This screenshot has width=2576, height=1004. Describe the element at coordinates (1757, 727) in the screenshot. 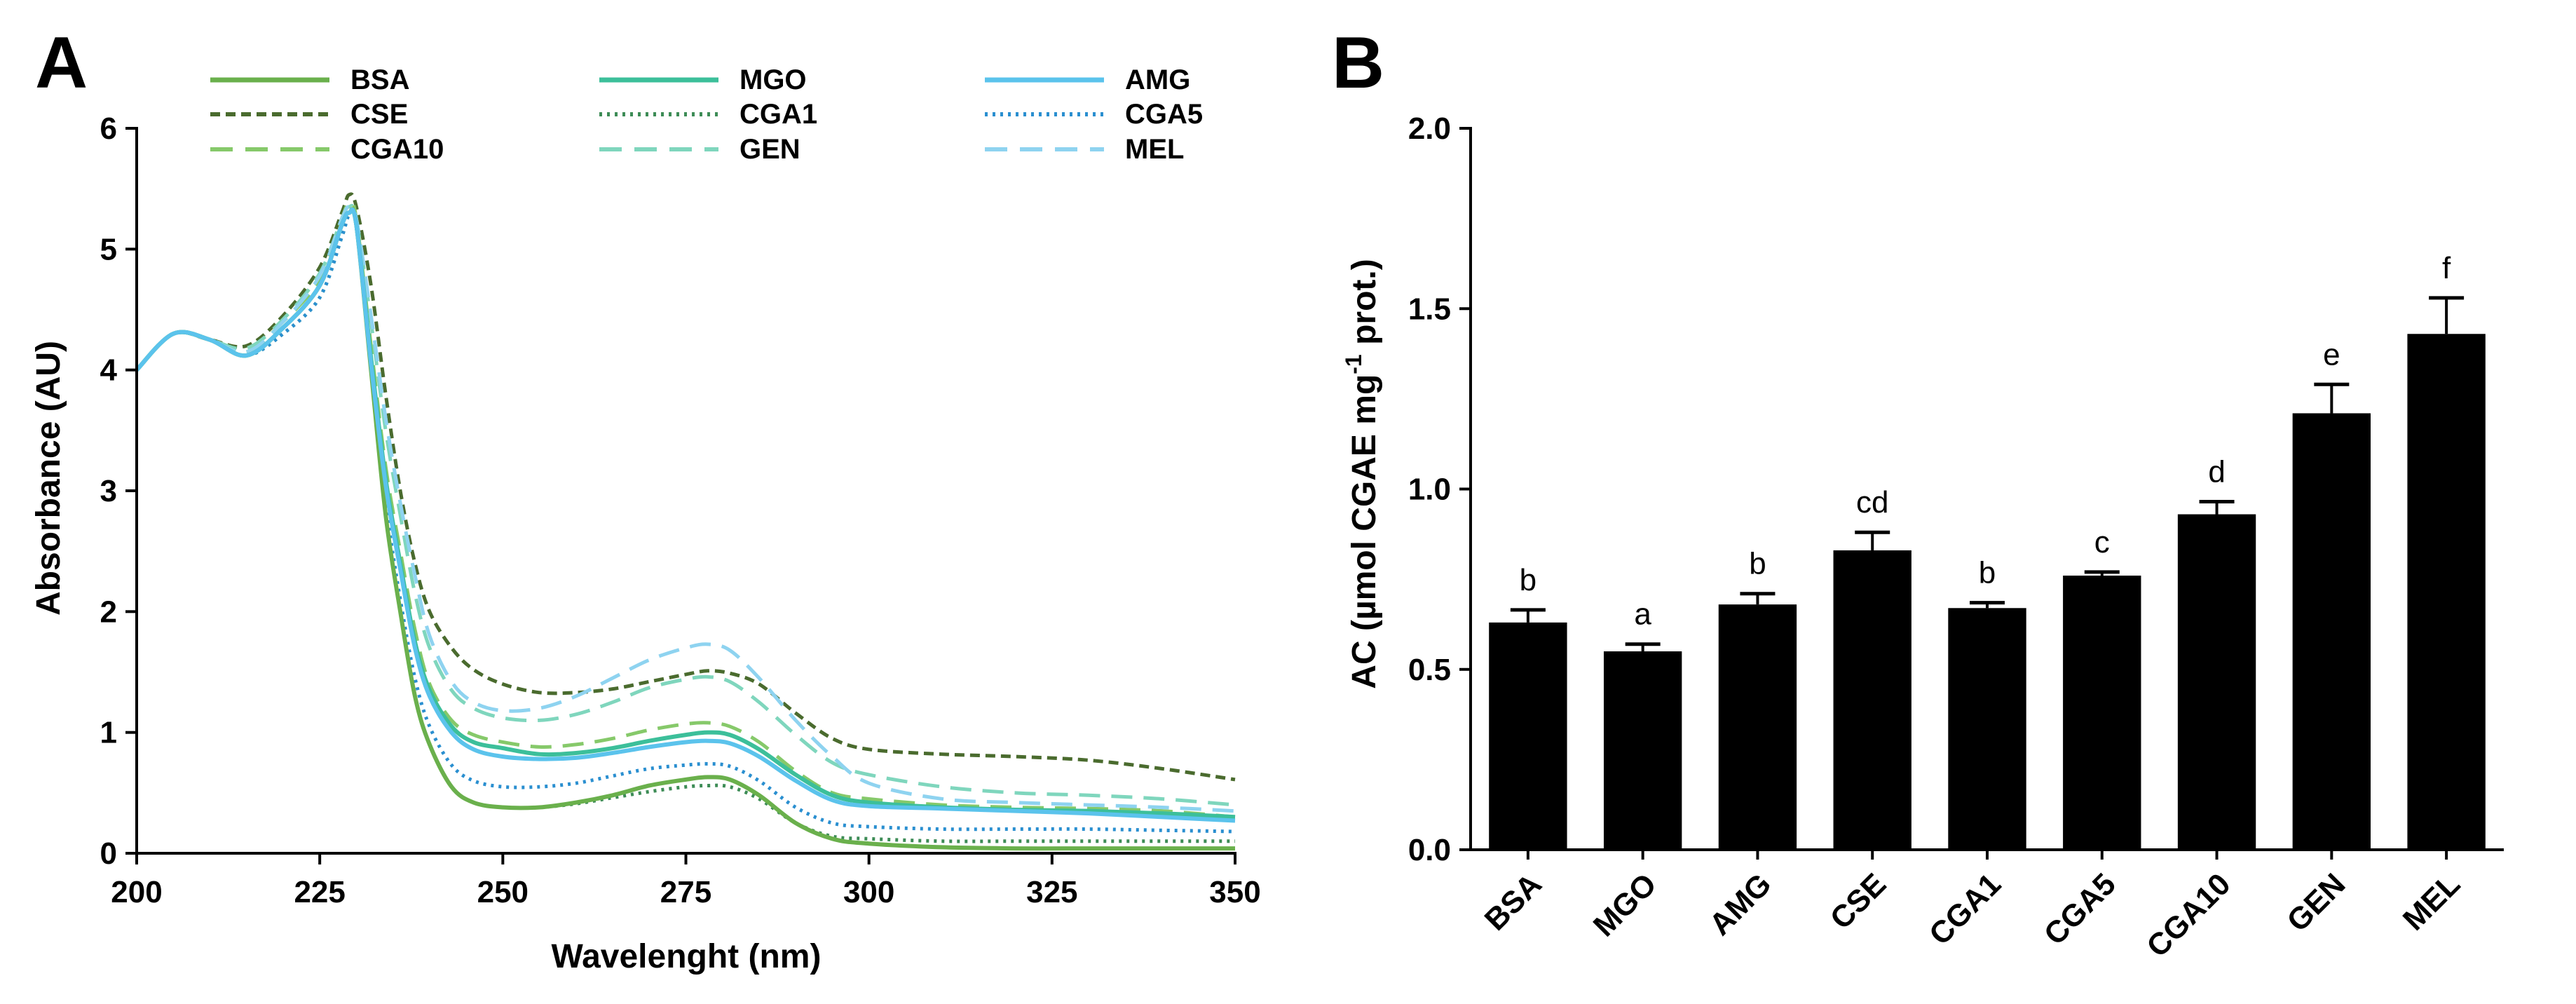

I see `bar-amg` at that location.